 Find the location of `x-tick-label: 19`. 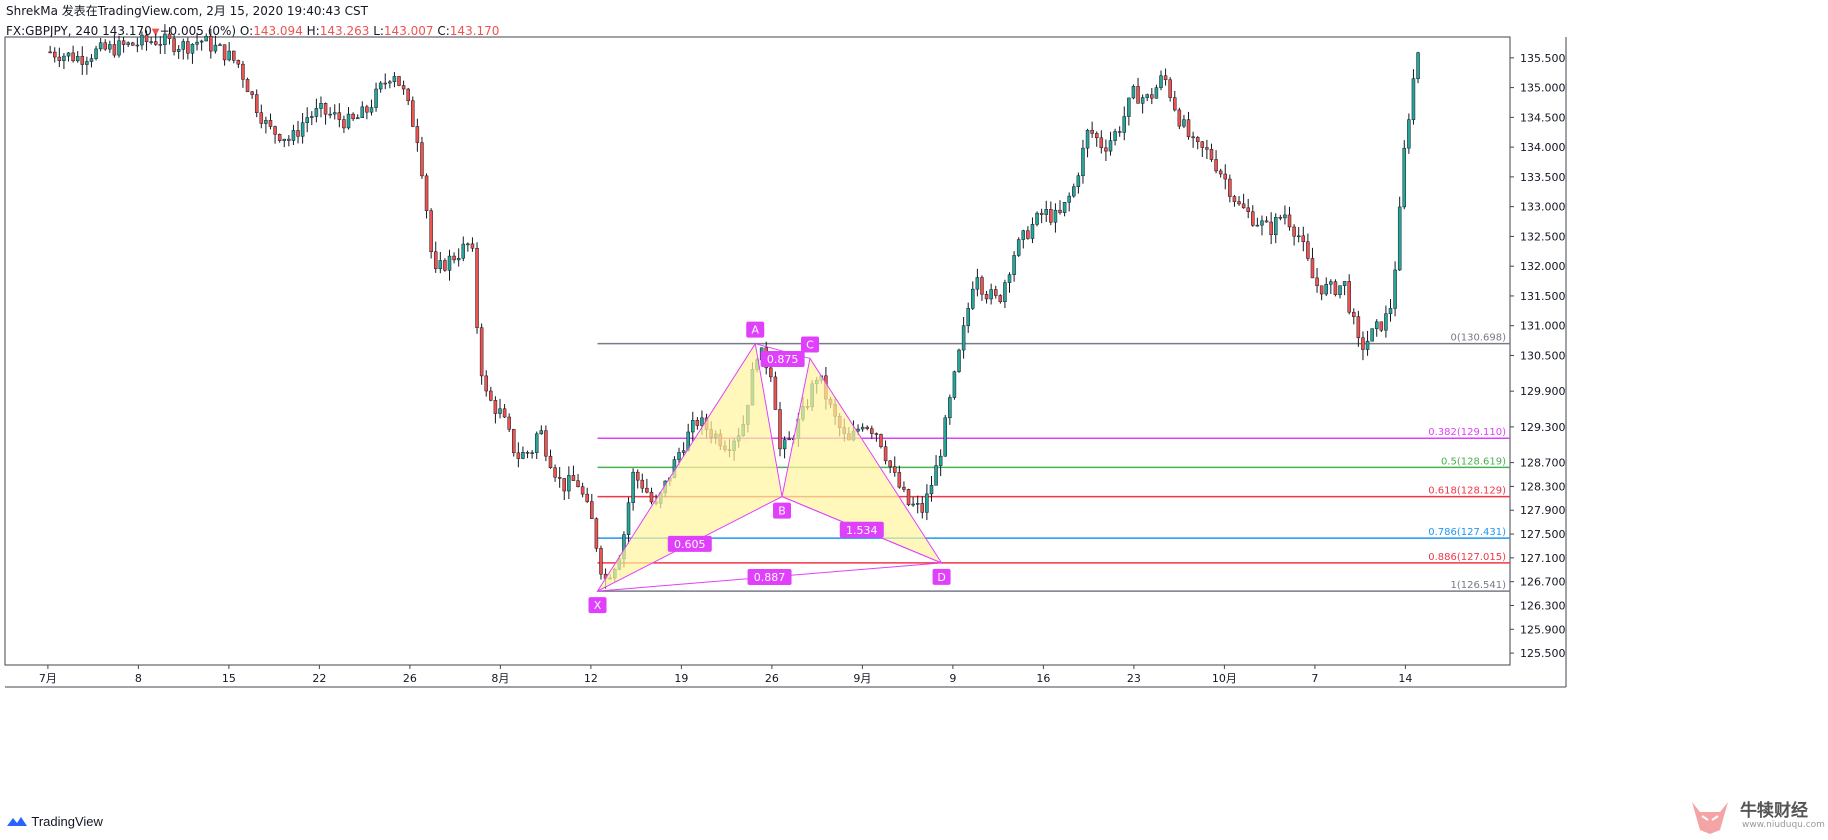

x-tick-label: 19 is located at coordinates (681, 678).